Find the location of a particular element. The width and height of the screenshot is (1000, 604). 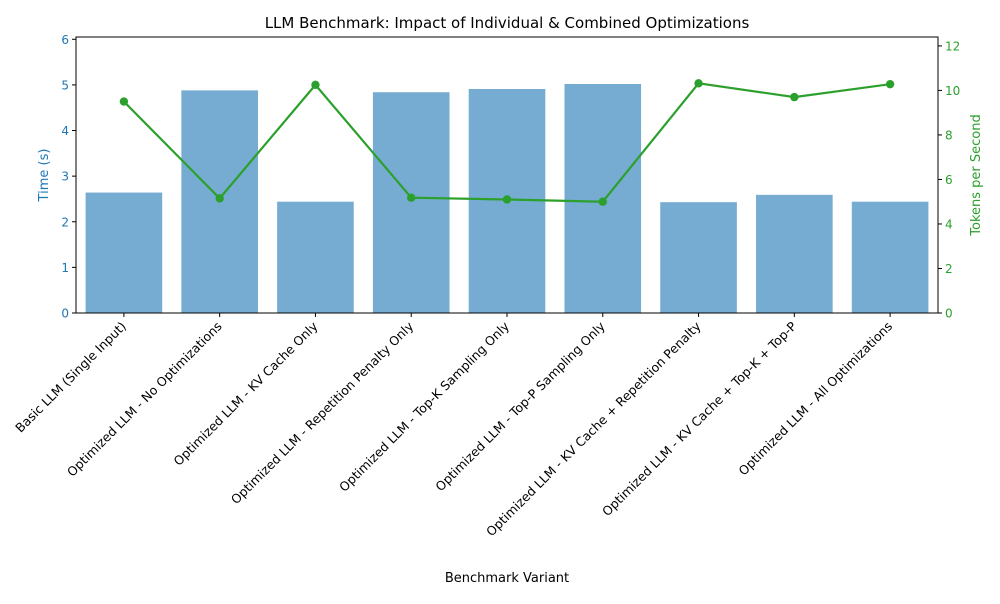

y-right-tick-label: 4 is located at coordinates (949, 224).